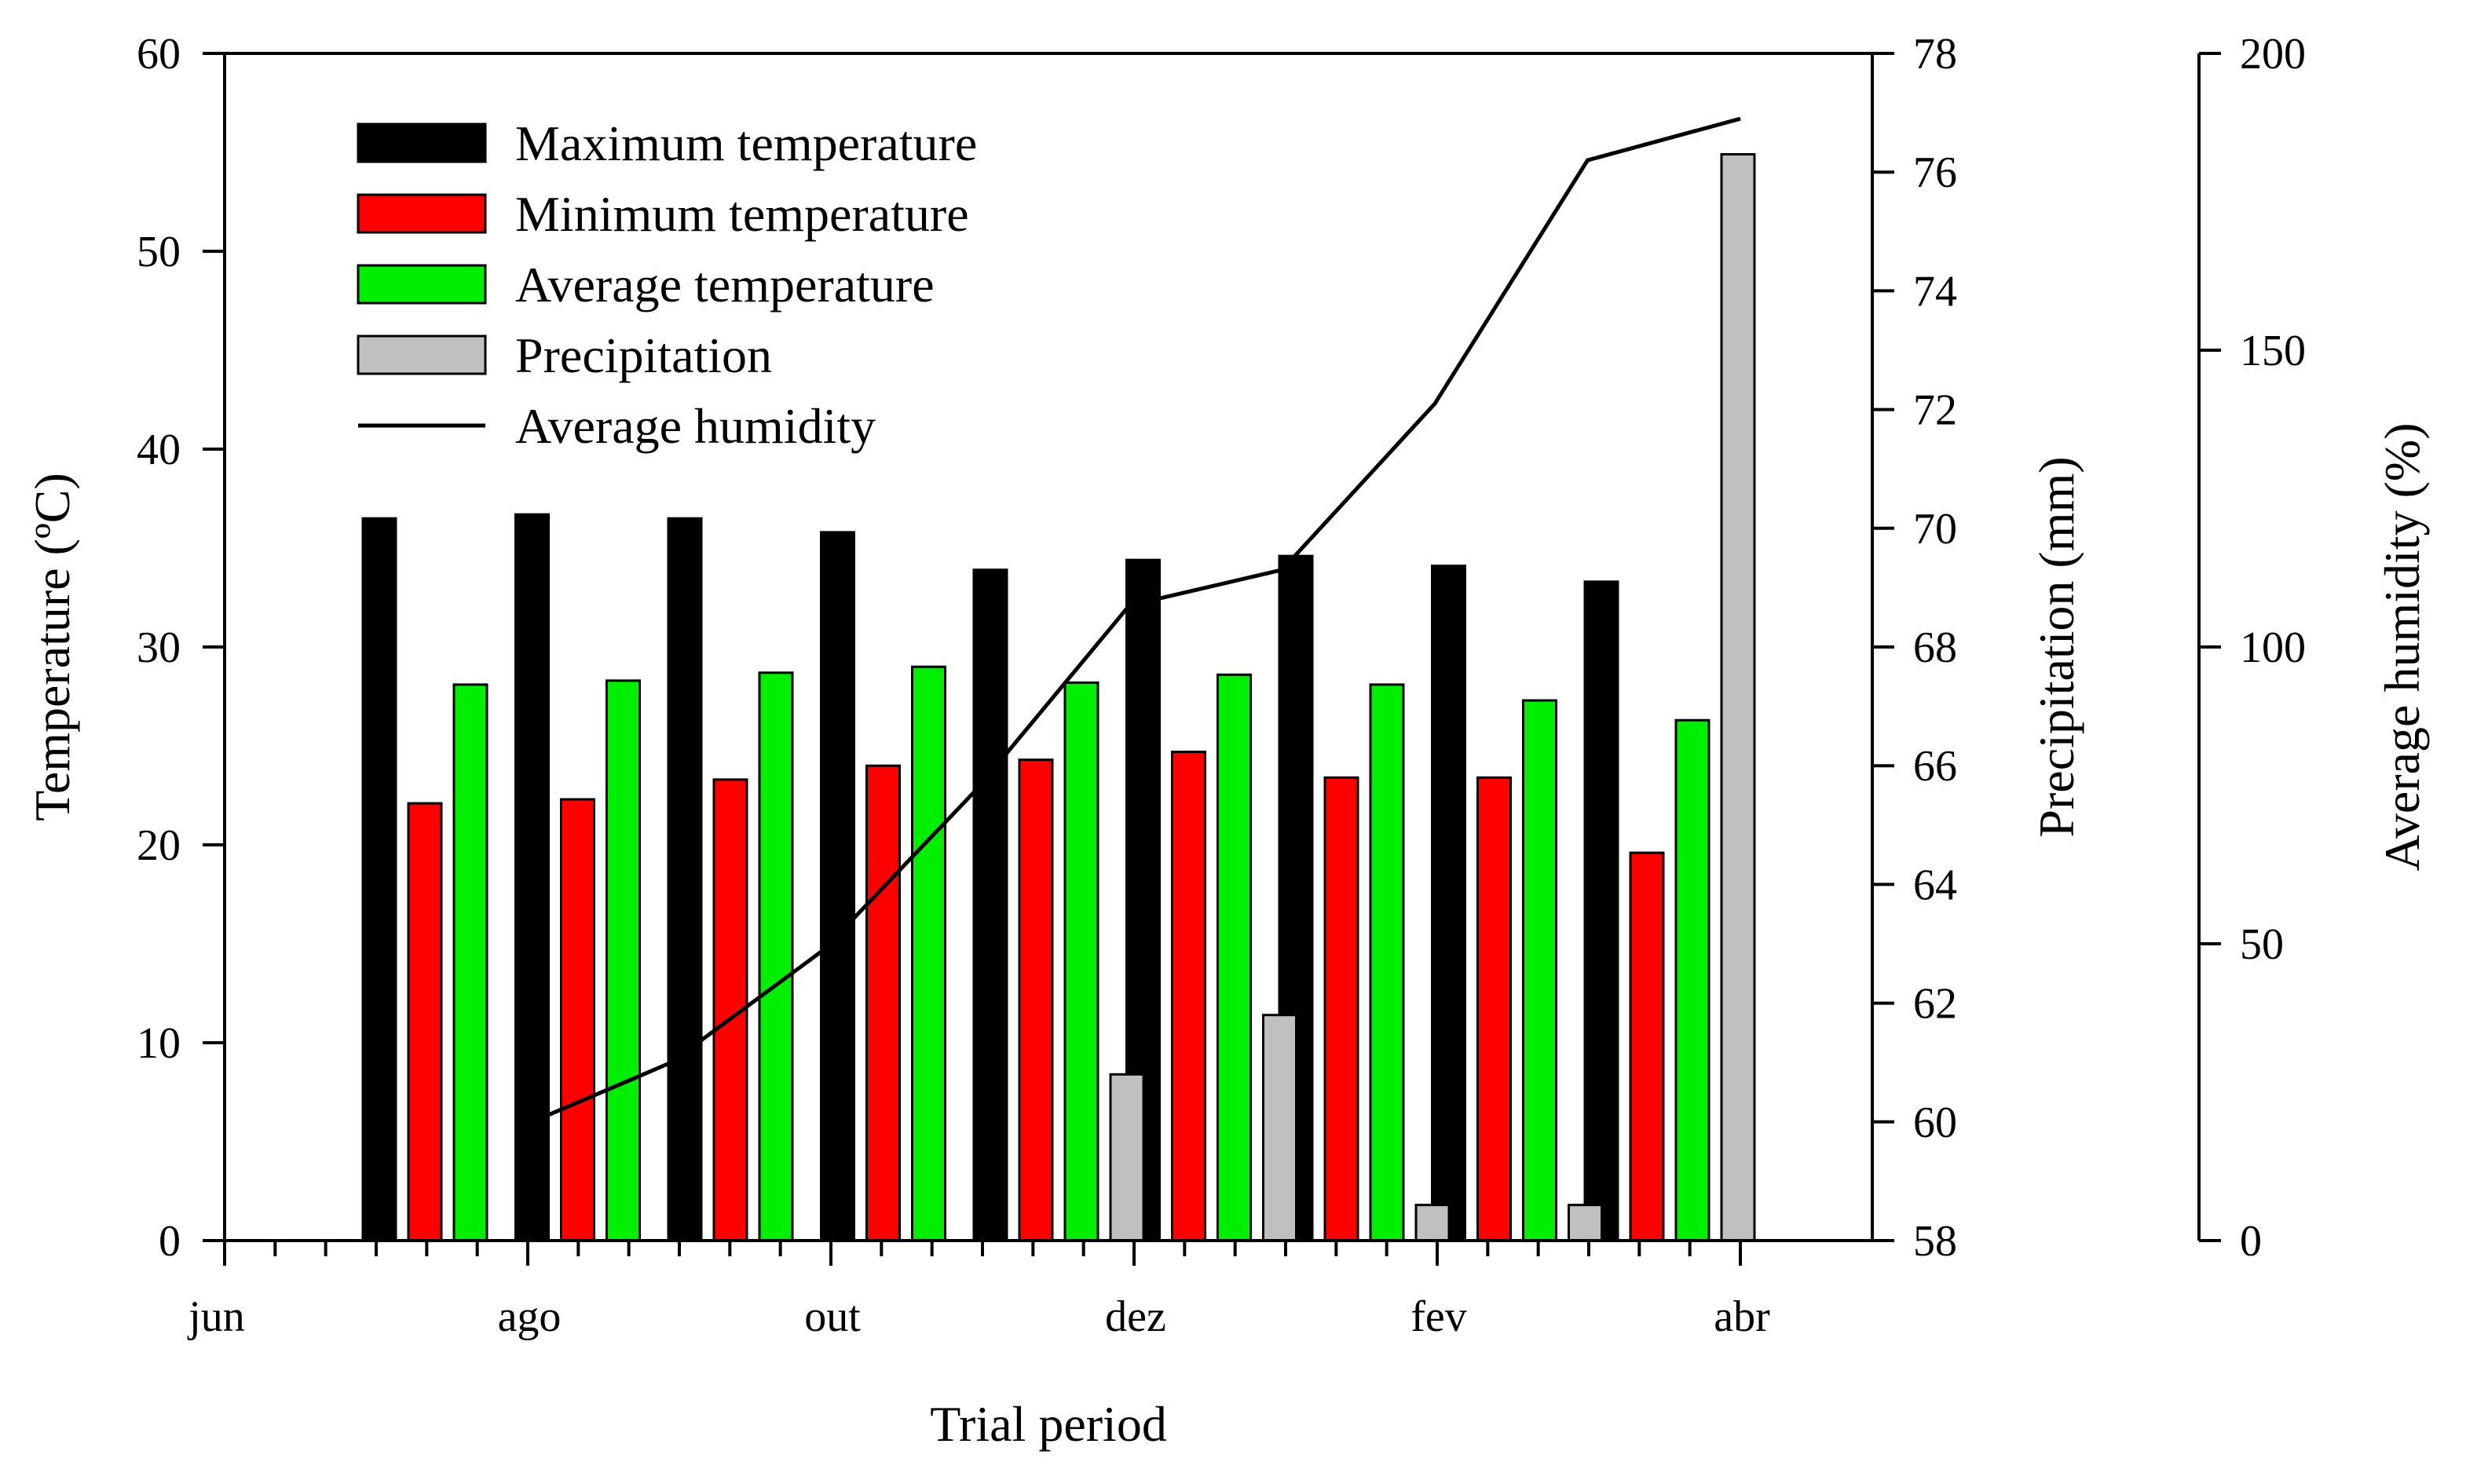 The image size is (2477, 1484). I want to click on y-left-tick-label: 10, so click(159, 1044).